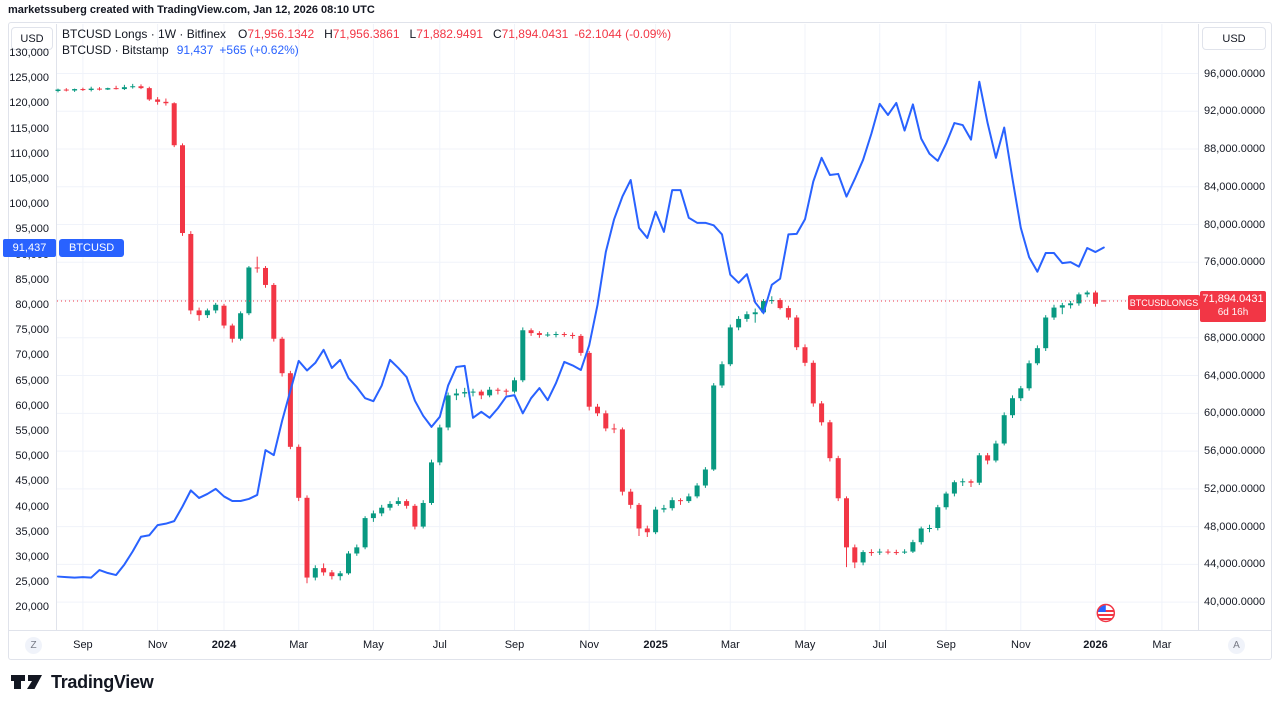 The height and width of the screenshot is (705, 1280). What do you see at coordinates (446, 34) in the screenshot?
I see `legend-longs-low: L71,882.9491` at bounding box center [446, 34].